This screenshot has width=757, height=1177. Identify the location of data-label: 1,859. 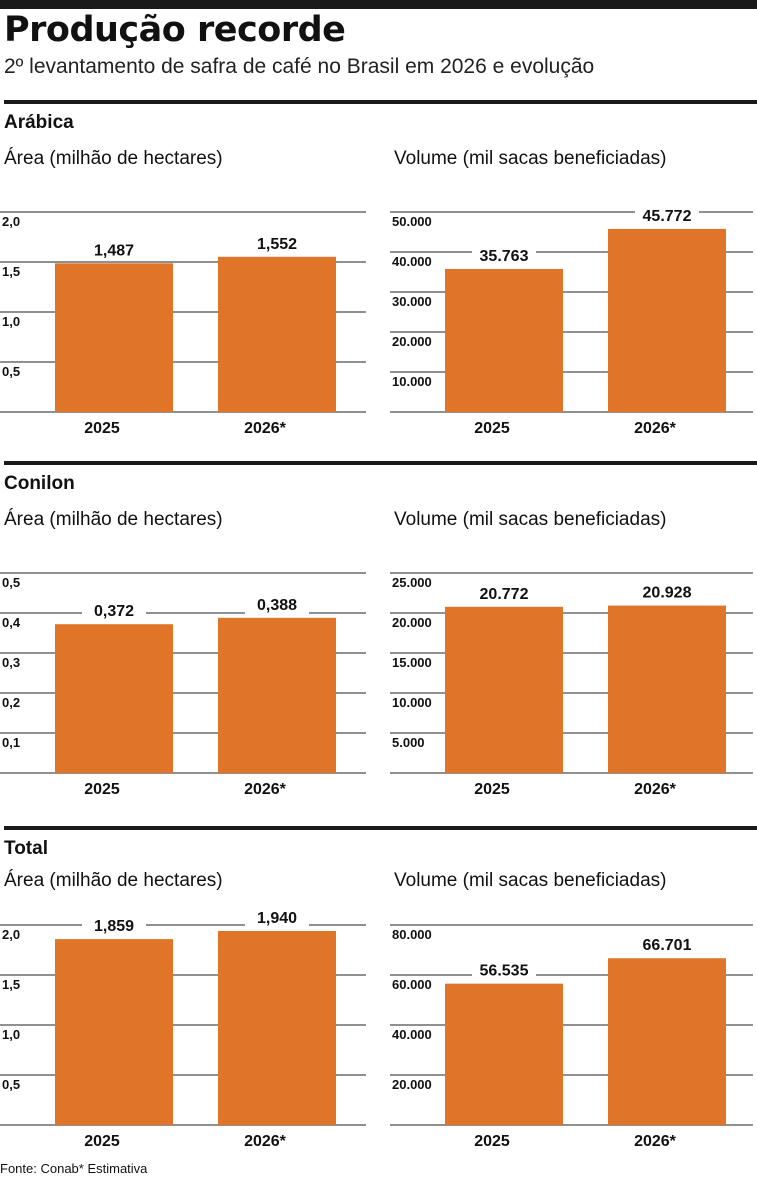
(114, 926).